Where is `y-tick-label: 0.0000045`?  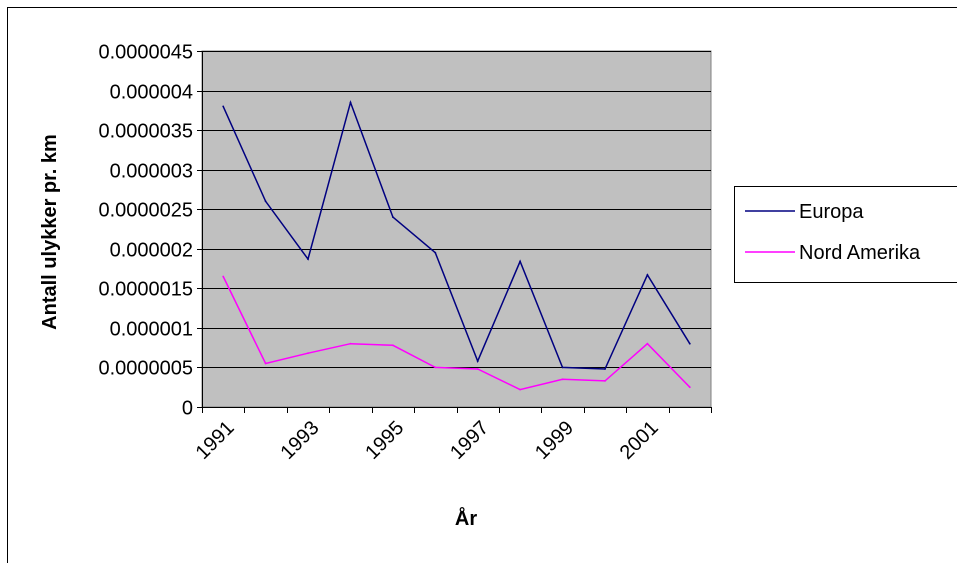 y-tick-label: 0.0000045 is located at coordinates (145, 53).